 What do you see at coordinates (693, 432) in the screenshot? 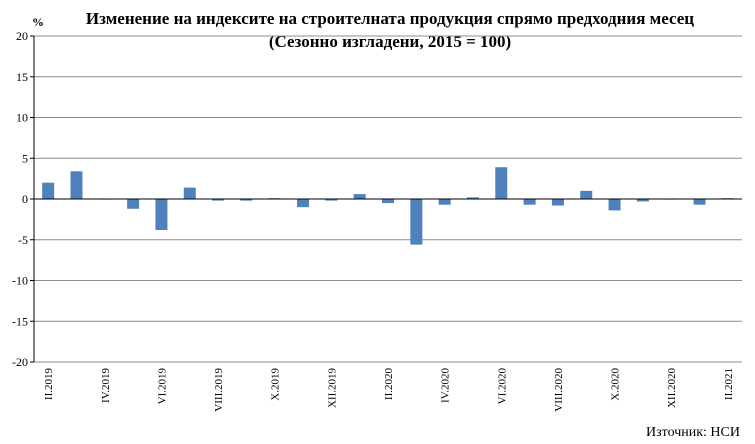
I see `source-note: Източник: НСИ` at bounding box center [693, 432].